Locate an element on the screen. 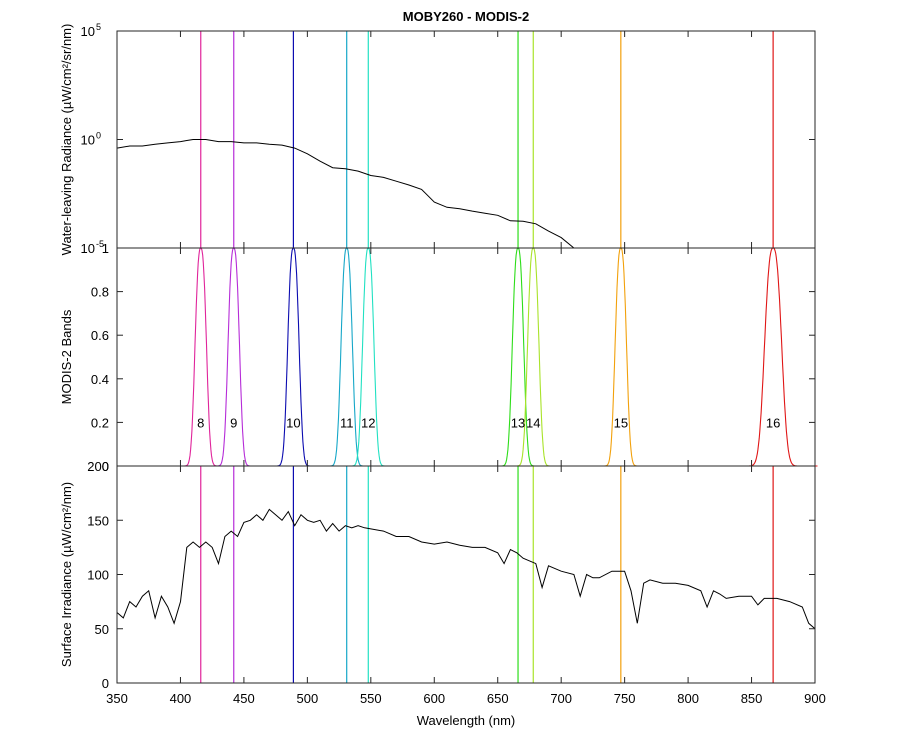 This screenshot has height=750, width=900. x-tick-label: 500 is located at coordinates (308, 698).